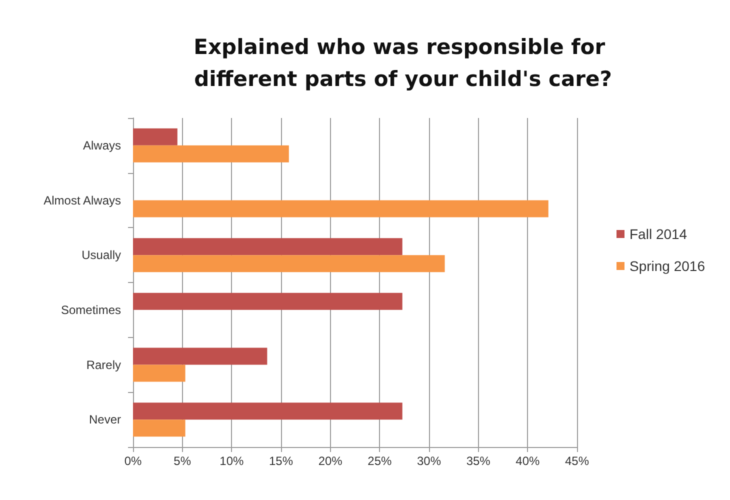 The height and width of the screenshot is (500, 730). I want to click on y-tick-label: Always, so click(101, 145).